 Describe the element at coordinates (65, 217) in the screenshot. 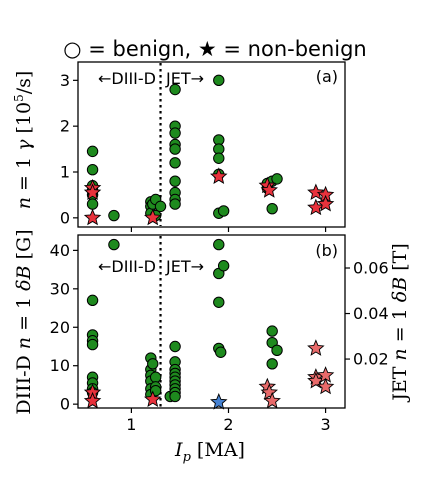

I see `panel-a-ytick-label: 0` at that location.